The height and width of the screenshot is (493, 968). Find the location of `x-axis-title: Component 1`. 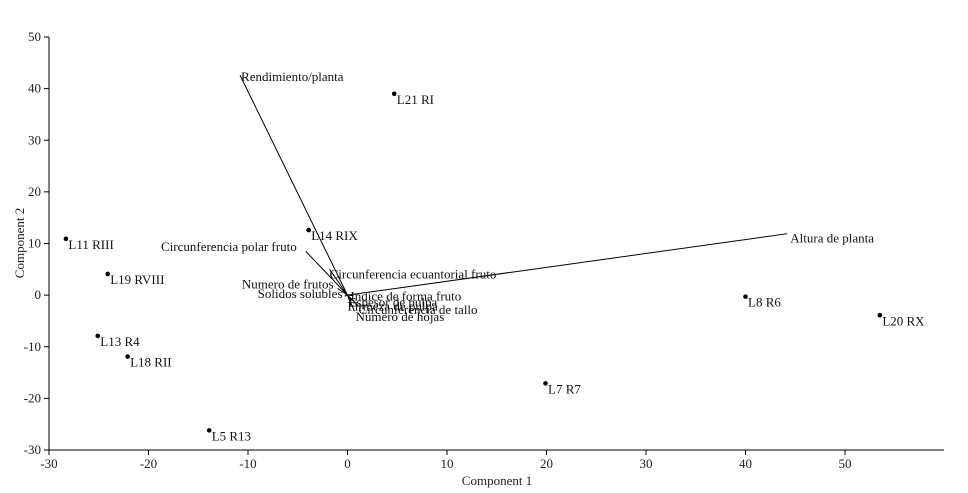

x-axis-title: Component 1 is located at coordinates (497, 480).